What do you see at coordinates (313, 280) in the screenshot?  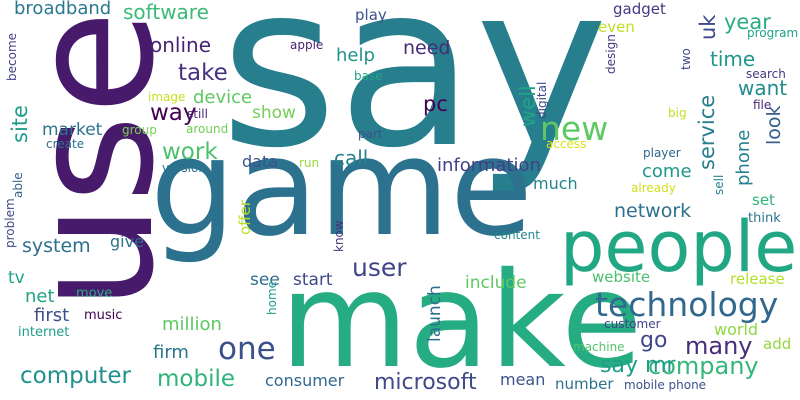 I see `word-start: start` at bounding box center [313, 280].